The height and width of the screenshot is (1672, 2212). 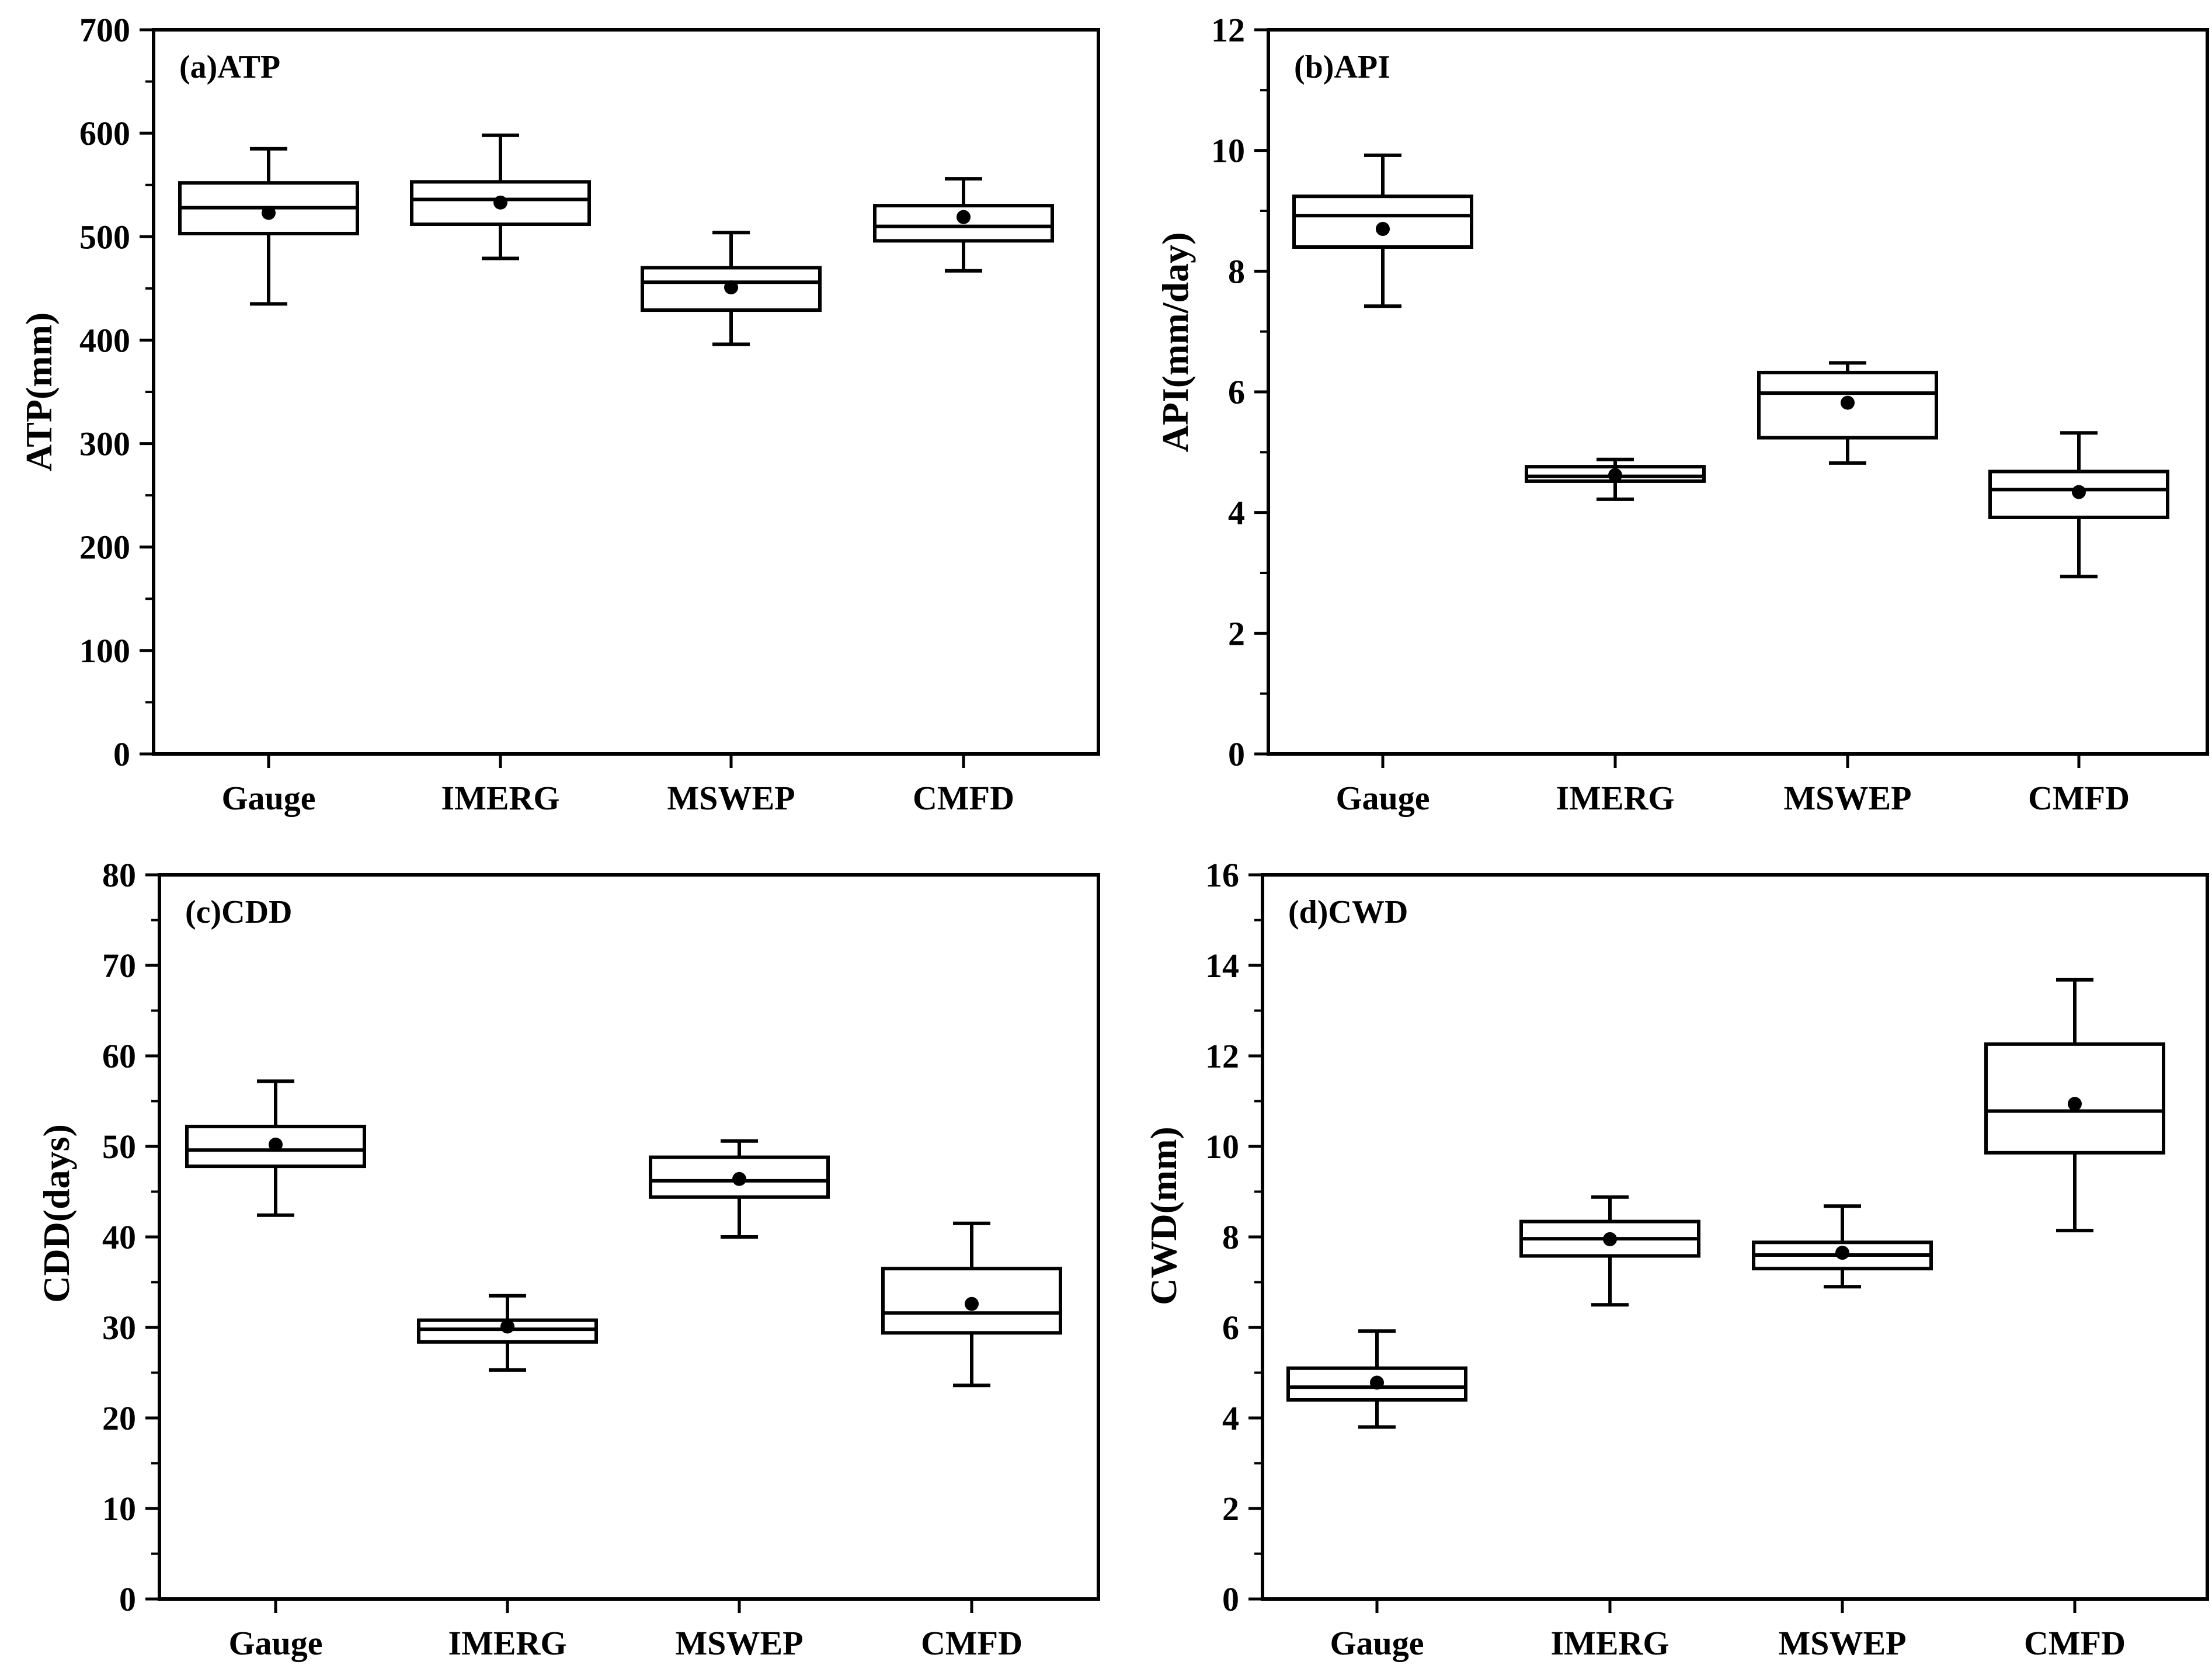 I want to click on y-axis: 0 10 20 30 40 50 60 70 80, so click(x=130, y=1237).